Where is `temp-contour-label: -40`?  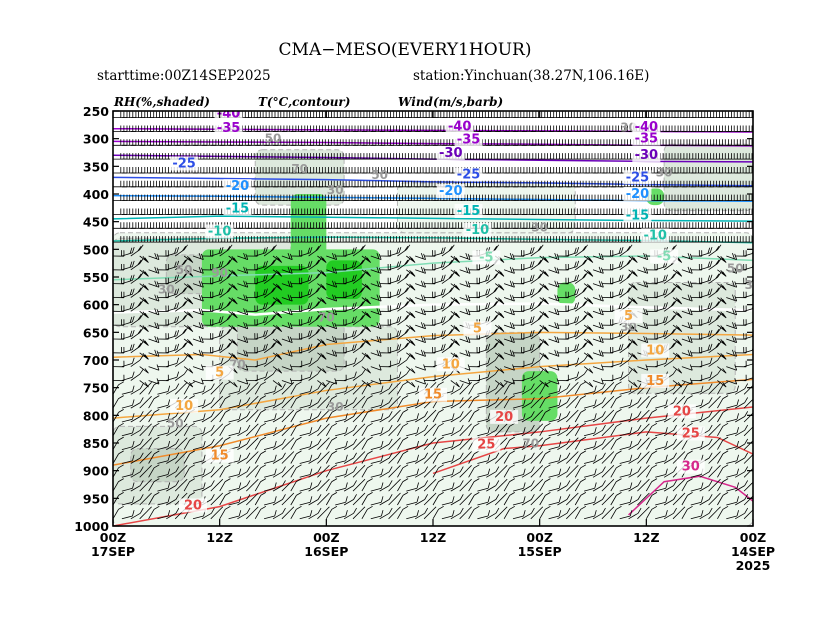
temp-contour-label: -40 is located at coordinates (460, 126).